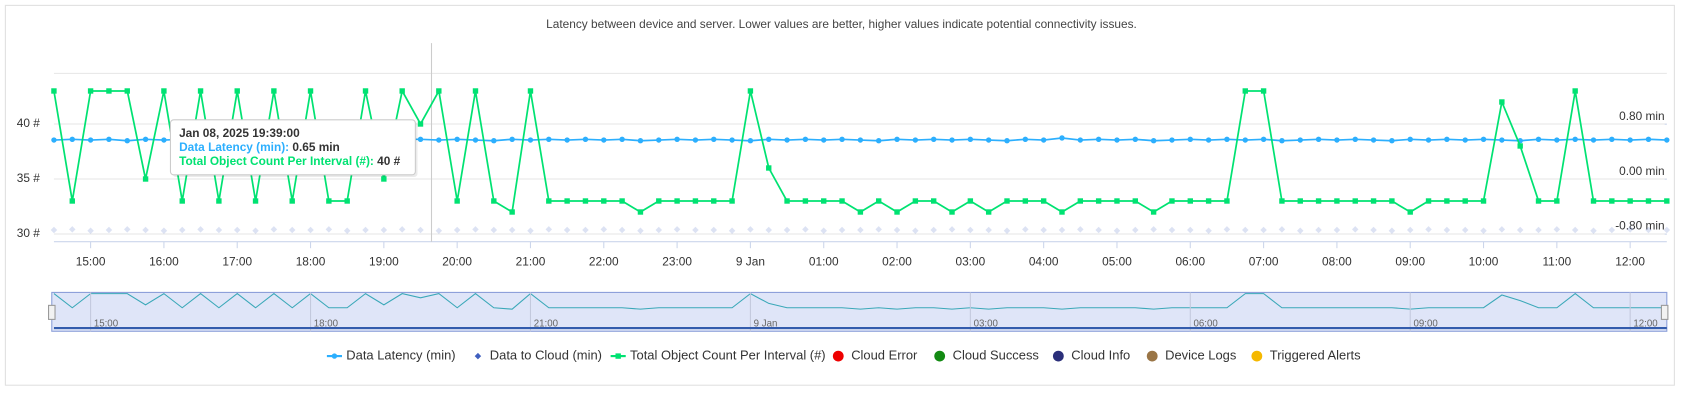 The width and height of the screenshot is (1683, 400). What do you see at coordinates (1306, 355) in the screenshot?
I see `legend-item: Triggered Alerts` at bounding box center [1306, 355].